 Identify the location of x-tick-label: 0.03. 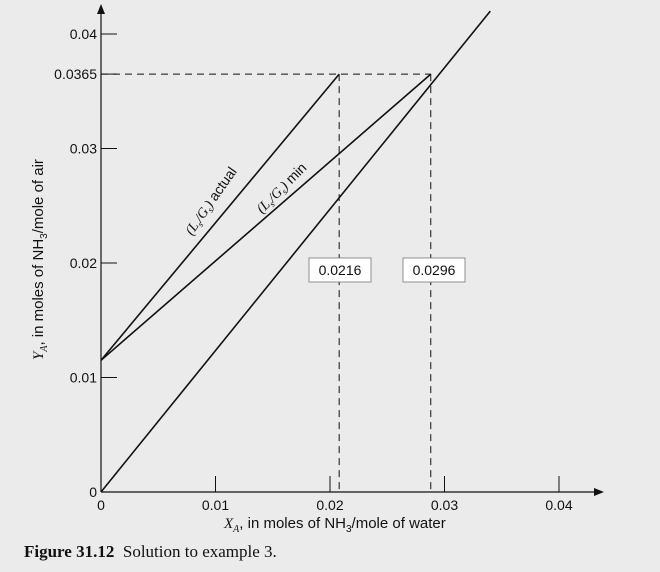
(444, 505).